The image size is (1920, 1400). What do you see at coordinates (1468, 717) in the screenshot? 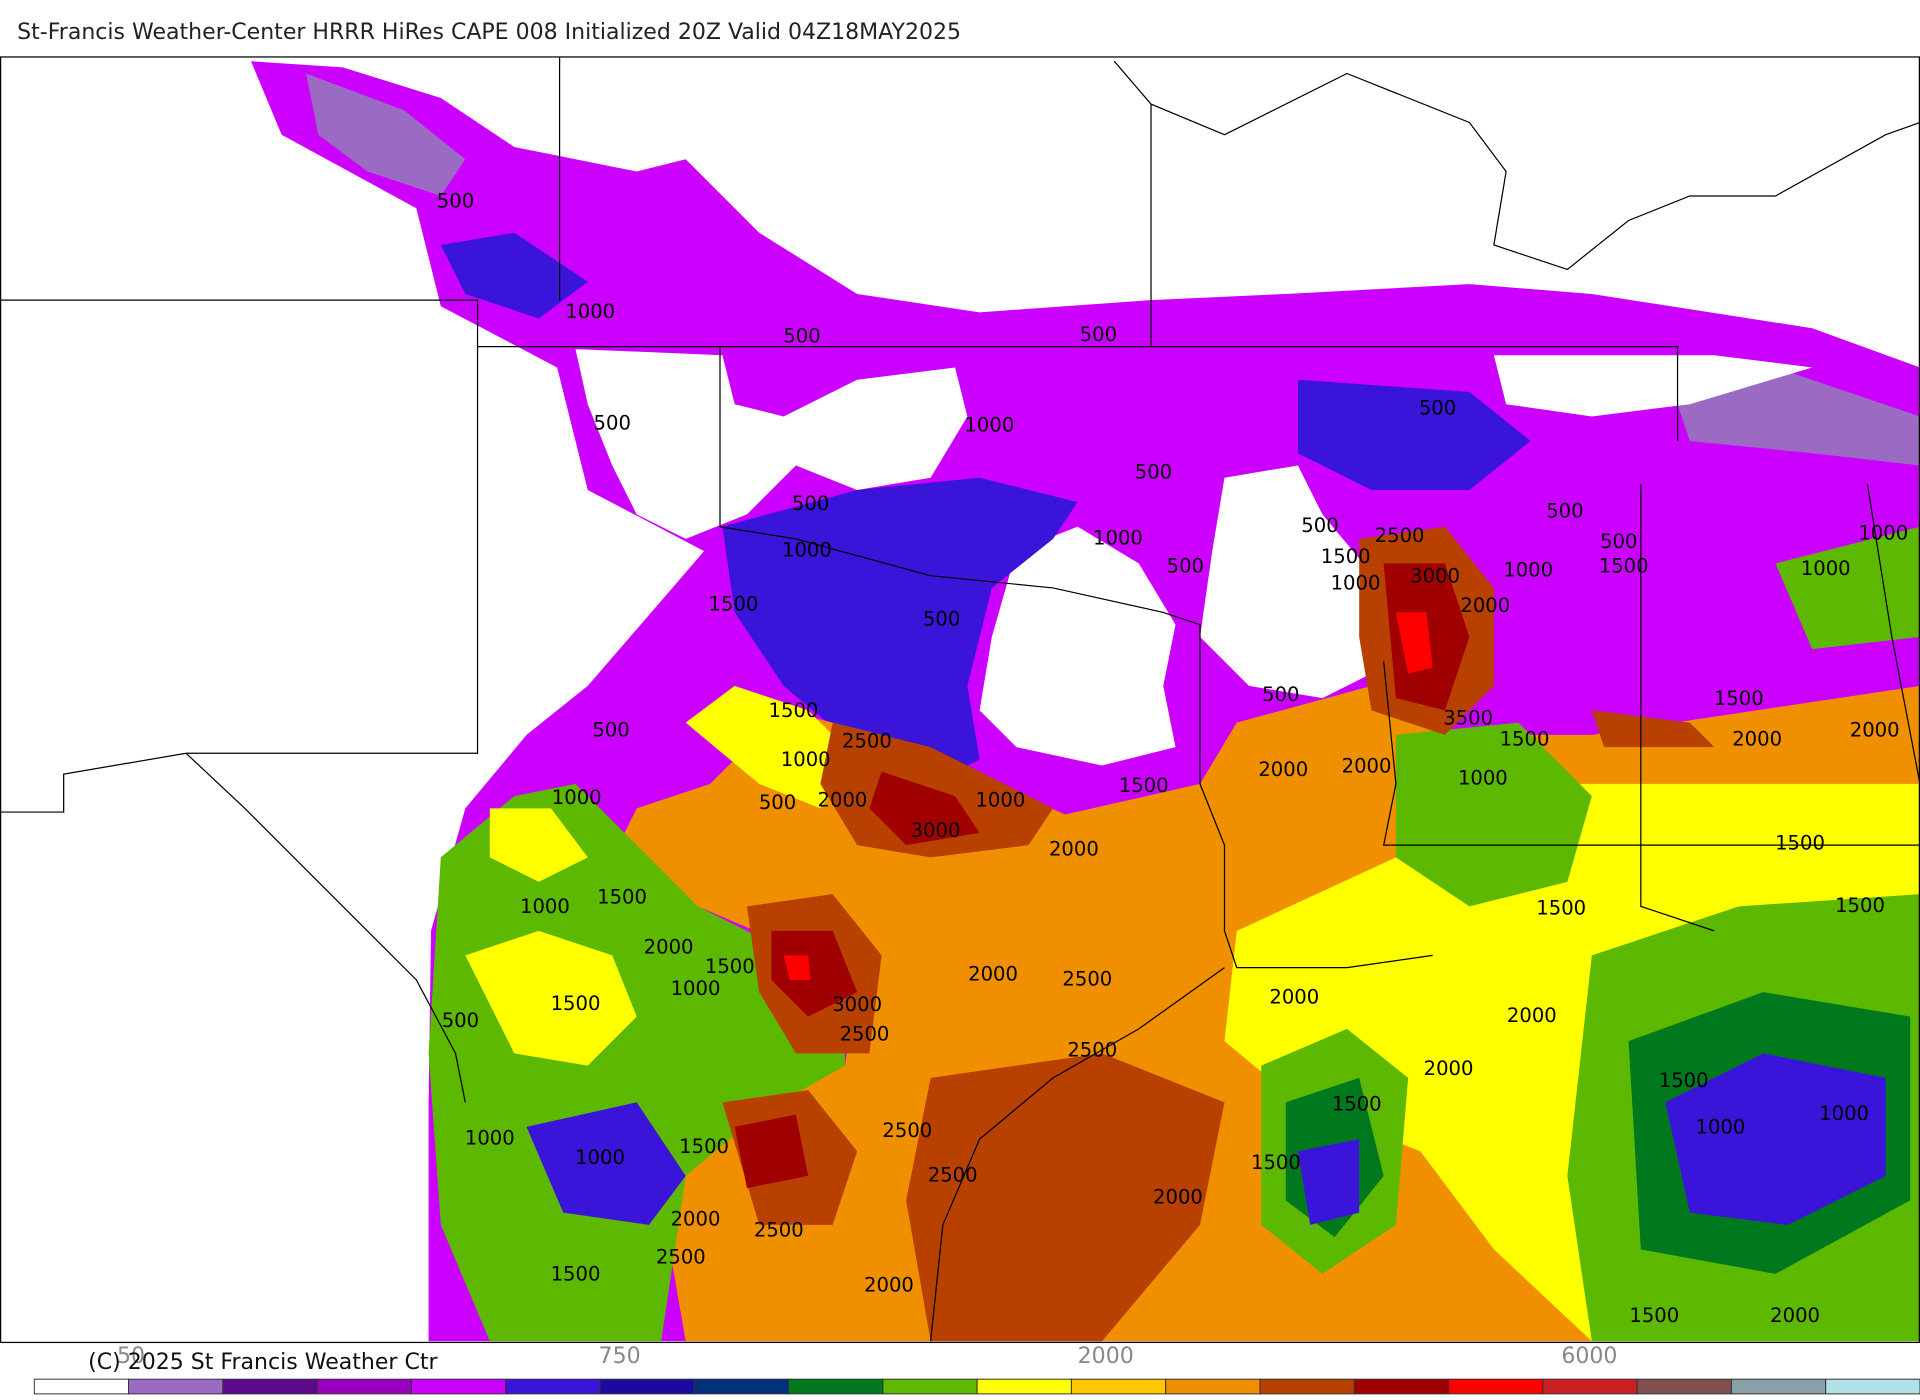
I see `contour-label: 3500` at bounding box center [1468, 717].